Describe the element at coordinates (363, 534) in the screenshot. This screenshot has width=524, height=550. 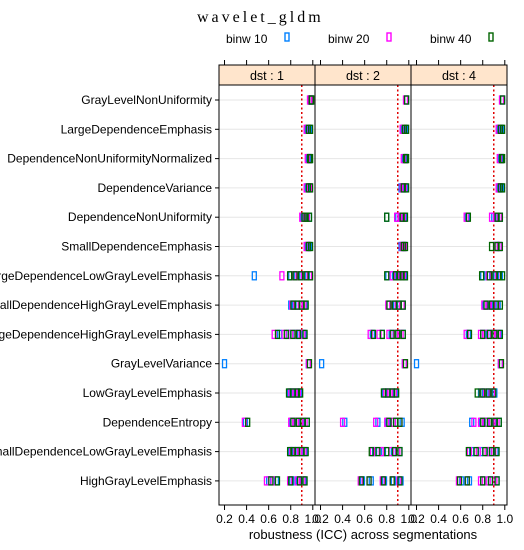
I see `x-axis-label: robustness (ICC) across segmentations` at that location.